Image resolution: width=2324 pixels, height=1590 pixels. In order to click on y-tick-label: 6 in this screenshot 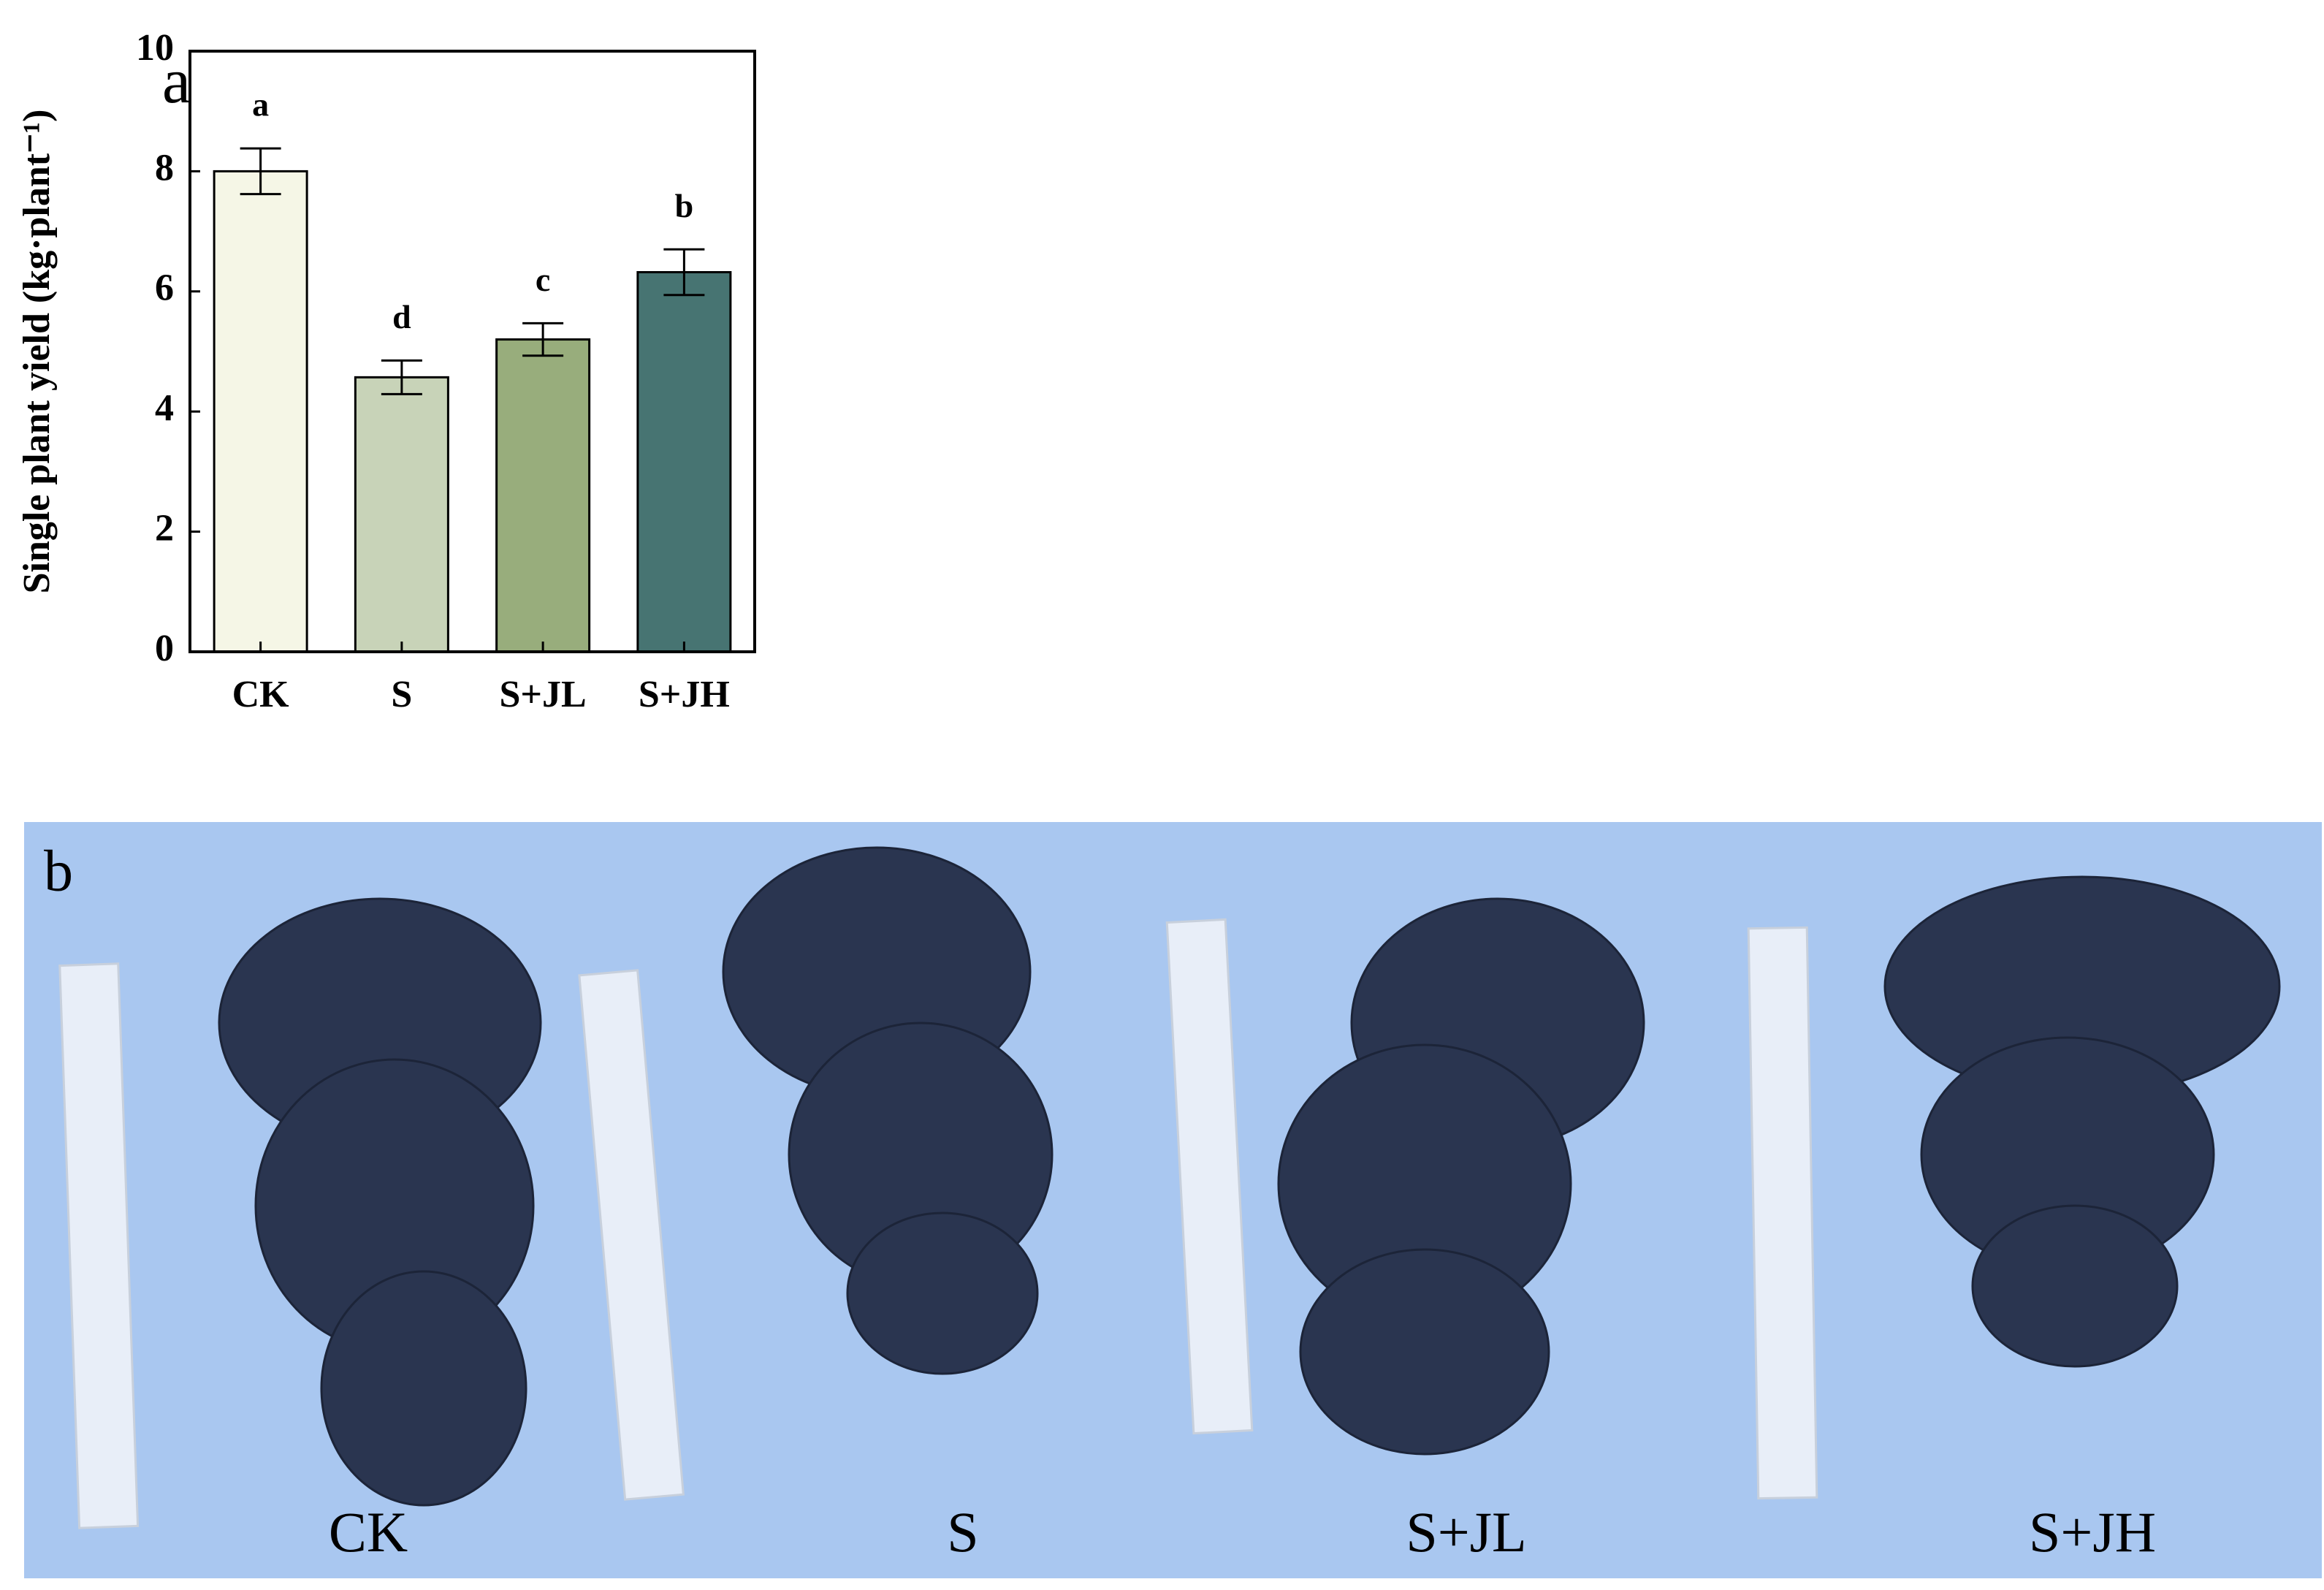, I will do `click(164, 288)`.